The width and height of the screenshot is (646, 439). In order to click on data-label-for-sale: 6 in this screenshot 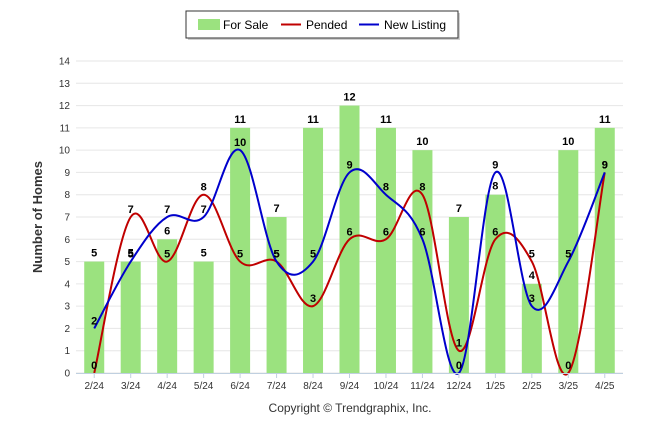, I will do `click(167, 231)`.